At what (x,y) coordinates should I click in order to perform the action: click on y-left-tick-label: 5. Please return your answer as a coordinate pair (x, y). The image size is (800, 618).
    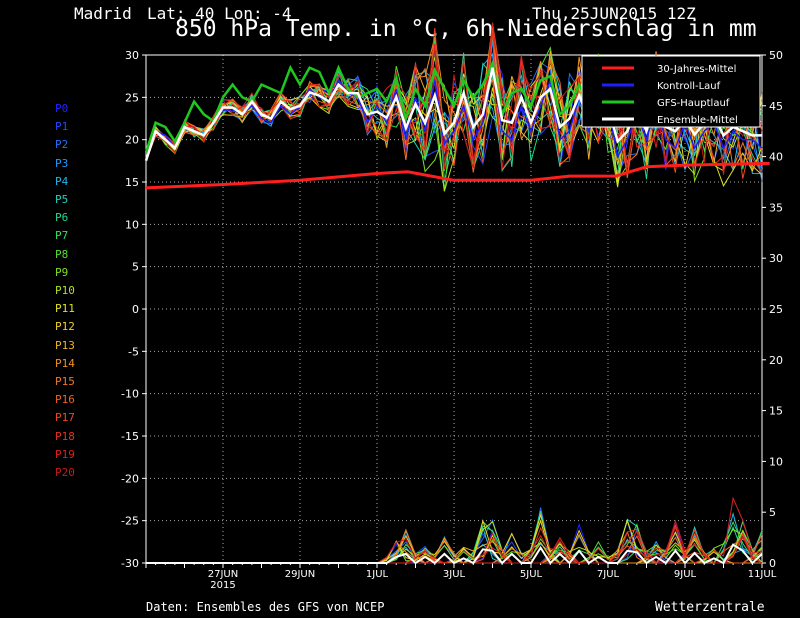
    Looking at the image, I should click on (135, 267).